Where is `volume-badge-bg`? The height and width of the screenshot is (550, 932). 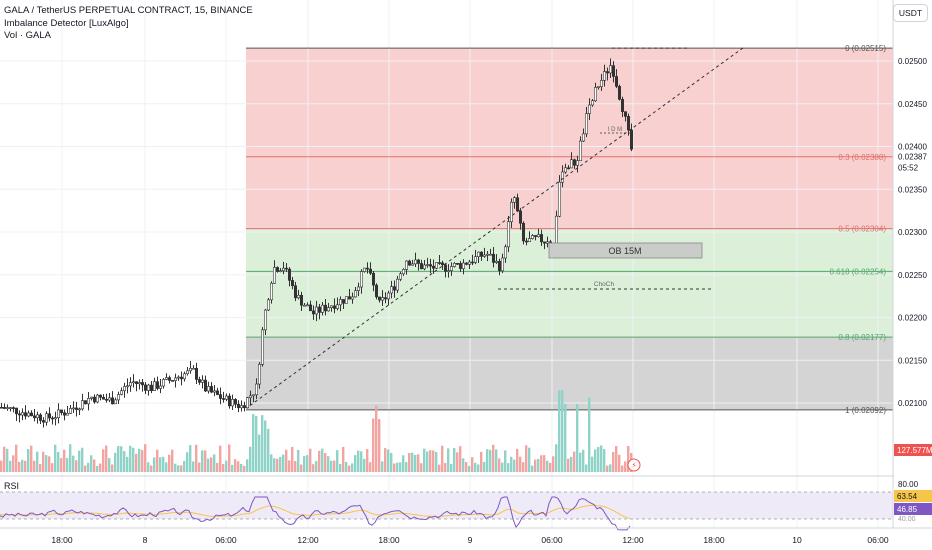
volume-badge-bg is located at coordinates (913, 450).